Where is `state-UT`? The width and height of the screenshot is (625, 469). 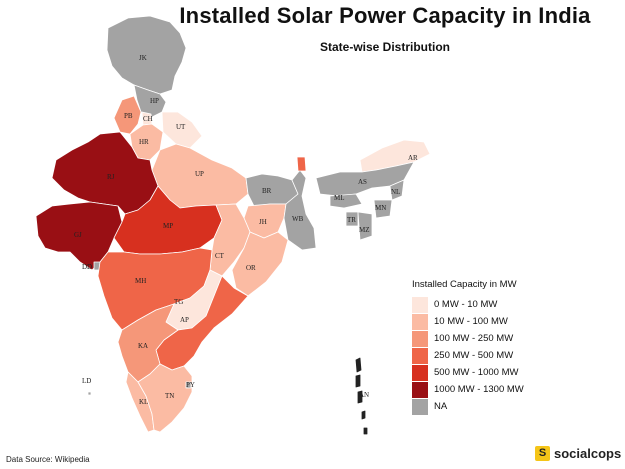
state-UT is located at coordinates (182, 130).